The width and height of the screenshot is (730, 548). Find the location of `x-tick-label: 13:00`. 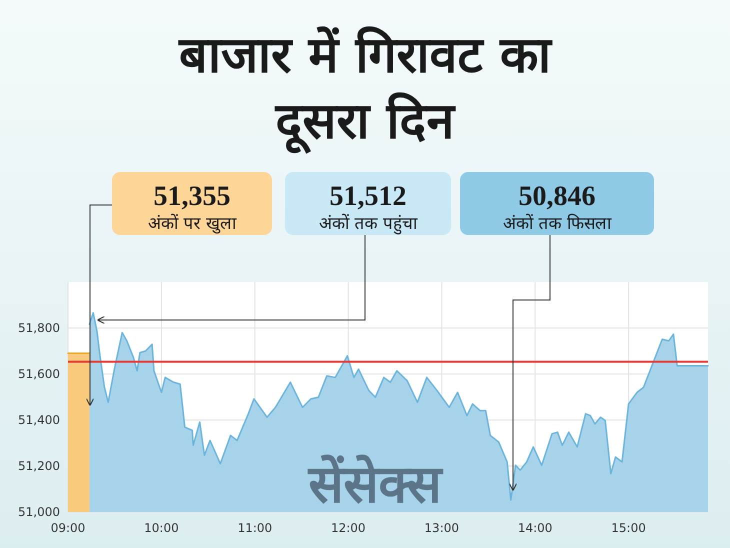

x-tick-label: 13:00 is located at coordinates (442, 528).